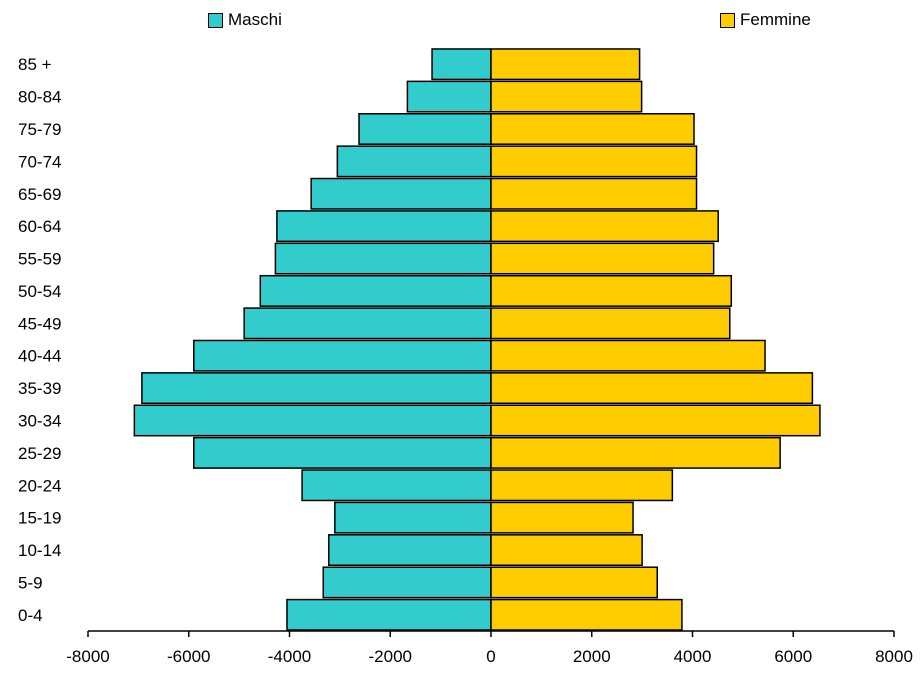 The image size is (923, 679). Describe the element at coordinates (215, 20) in the screenshot. I see `legend-swatch-maschi` at that location.